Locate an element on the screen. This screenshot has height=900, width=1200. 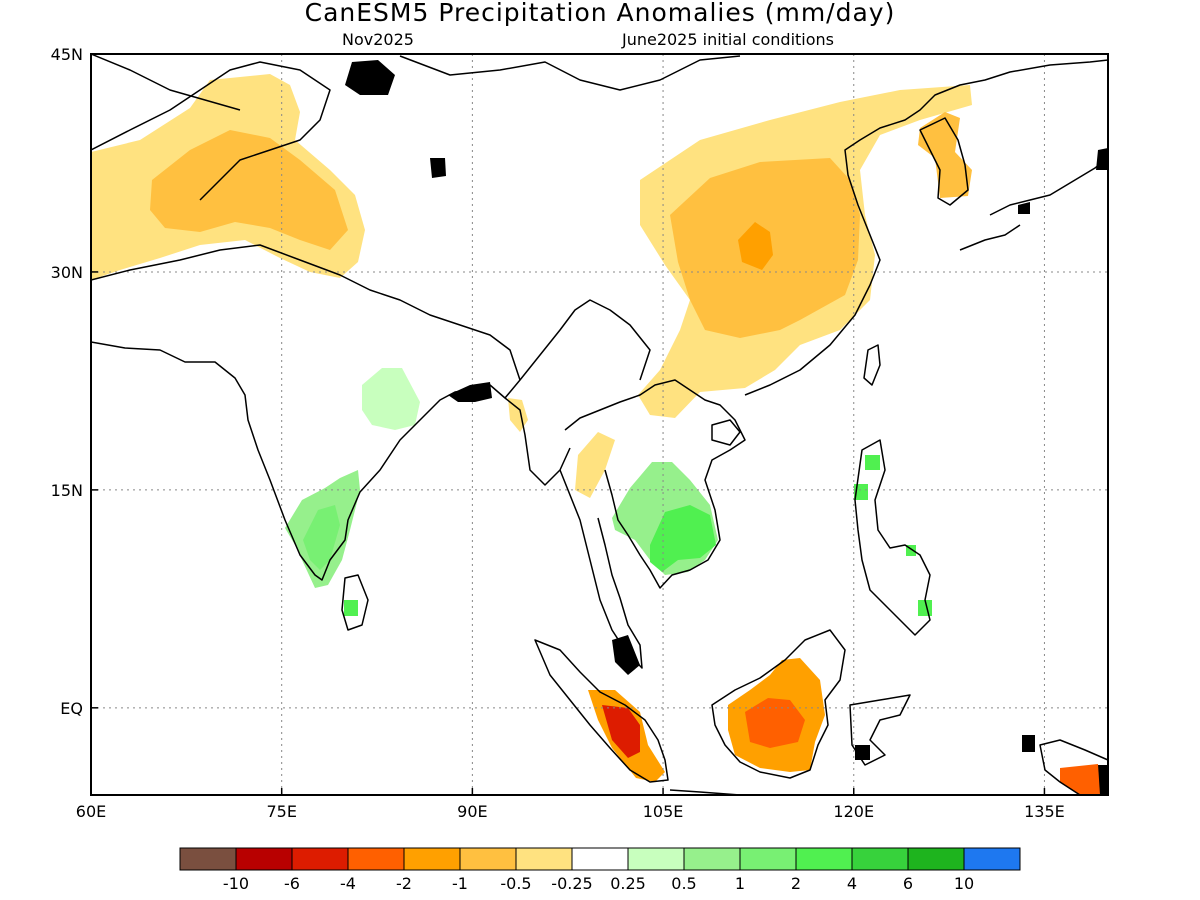
northern-borders is located at coordinates (416, 82).